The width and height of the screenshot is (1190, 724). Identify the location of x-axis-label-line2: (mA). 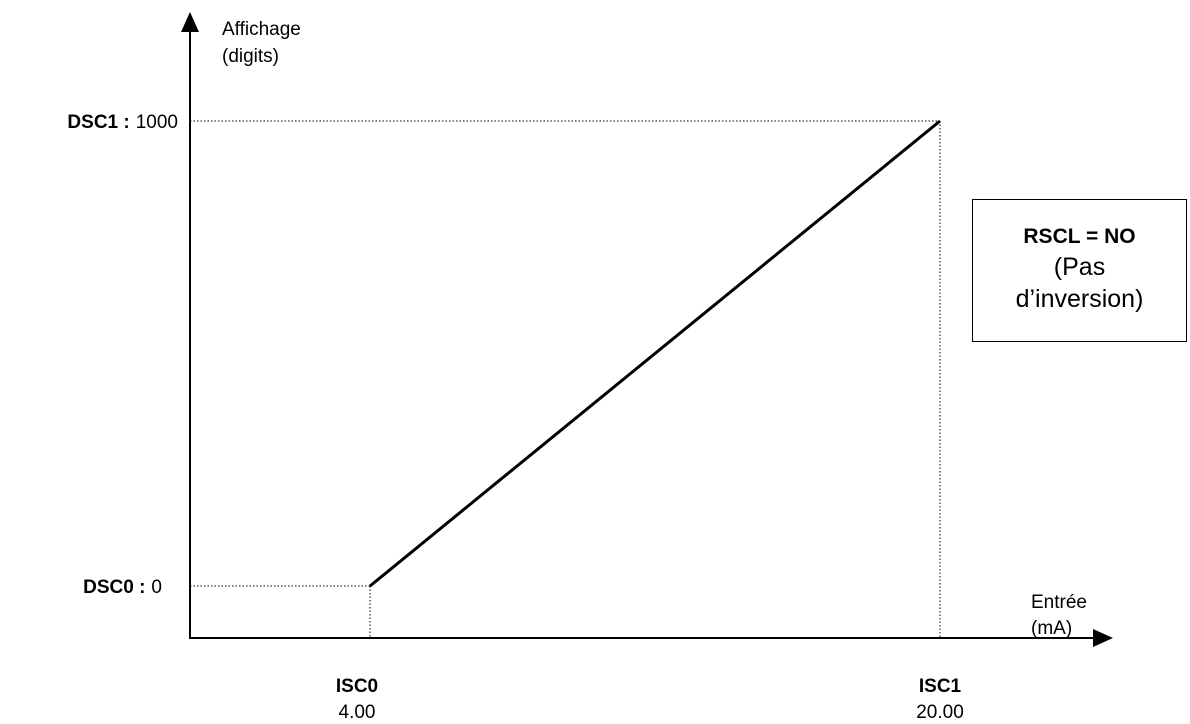
(1051, 628).